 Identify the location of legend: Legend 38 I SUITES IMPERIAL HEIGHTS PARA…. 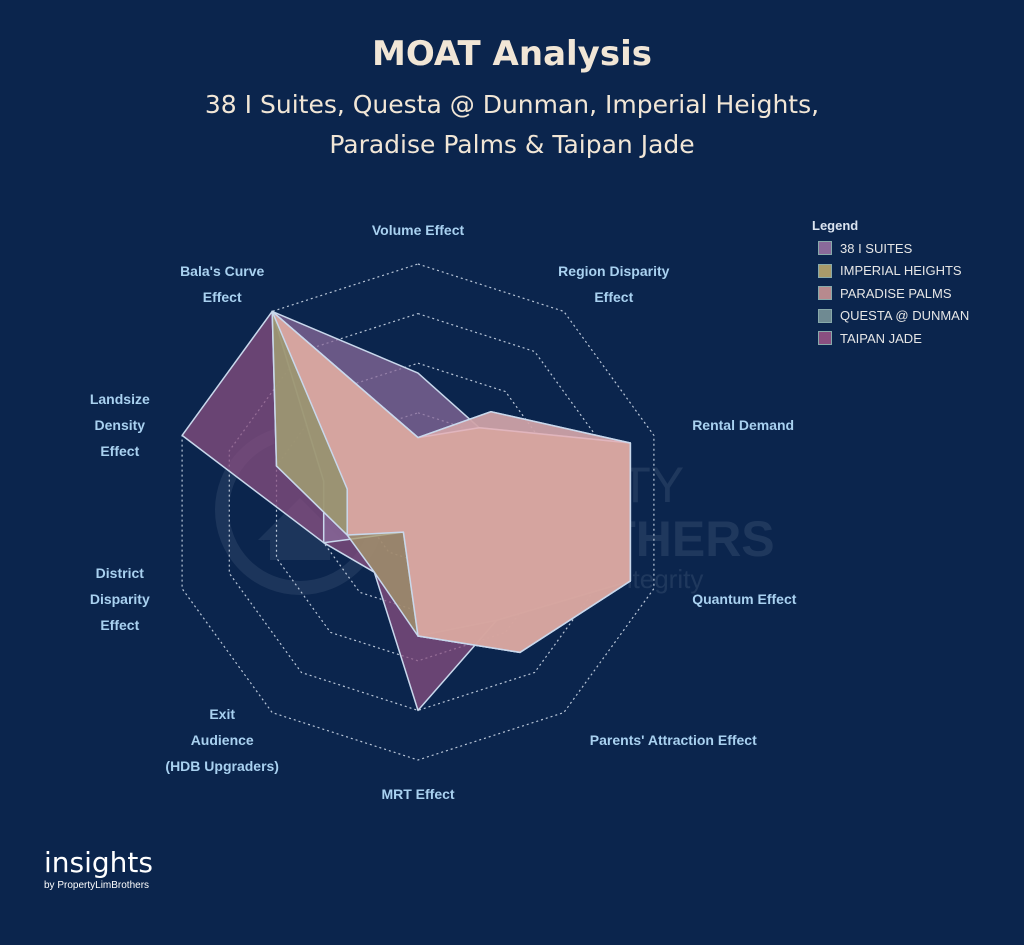
(890, 284).